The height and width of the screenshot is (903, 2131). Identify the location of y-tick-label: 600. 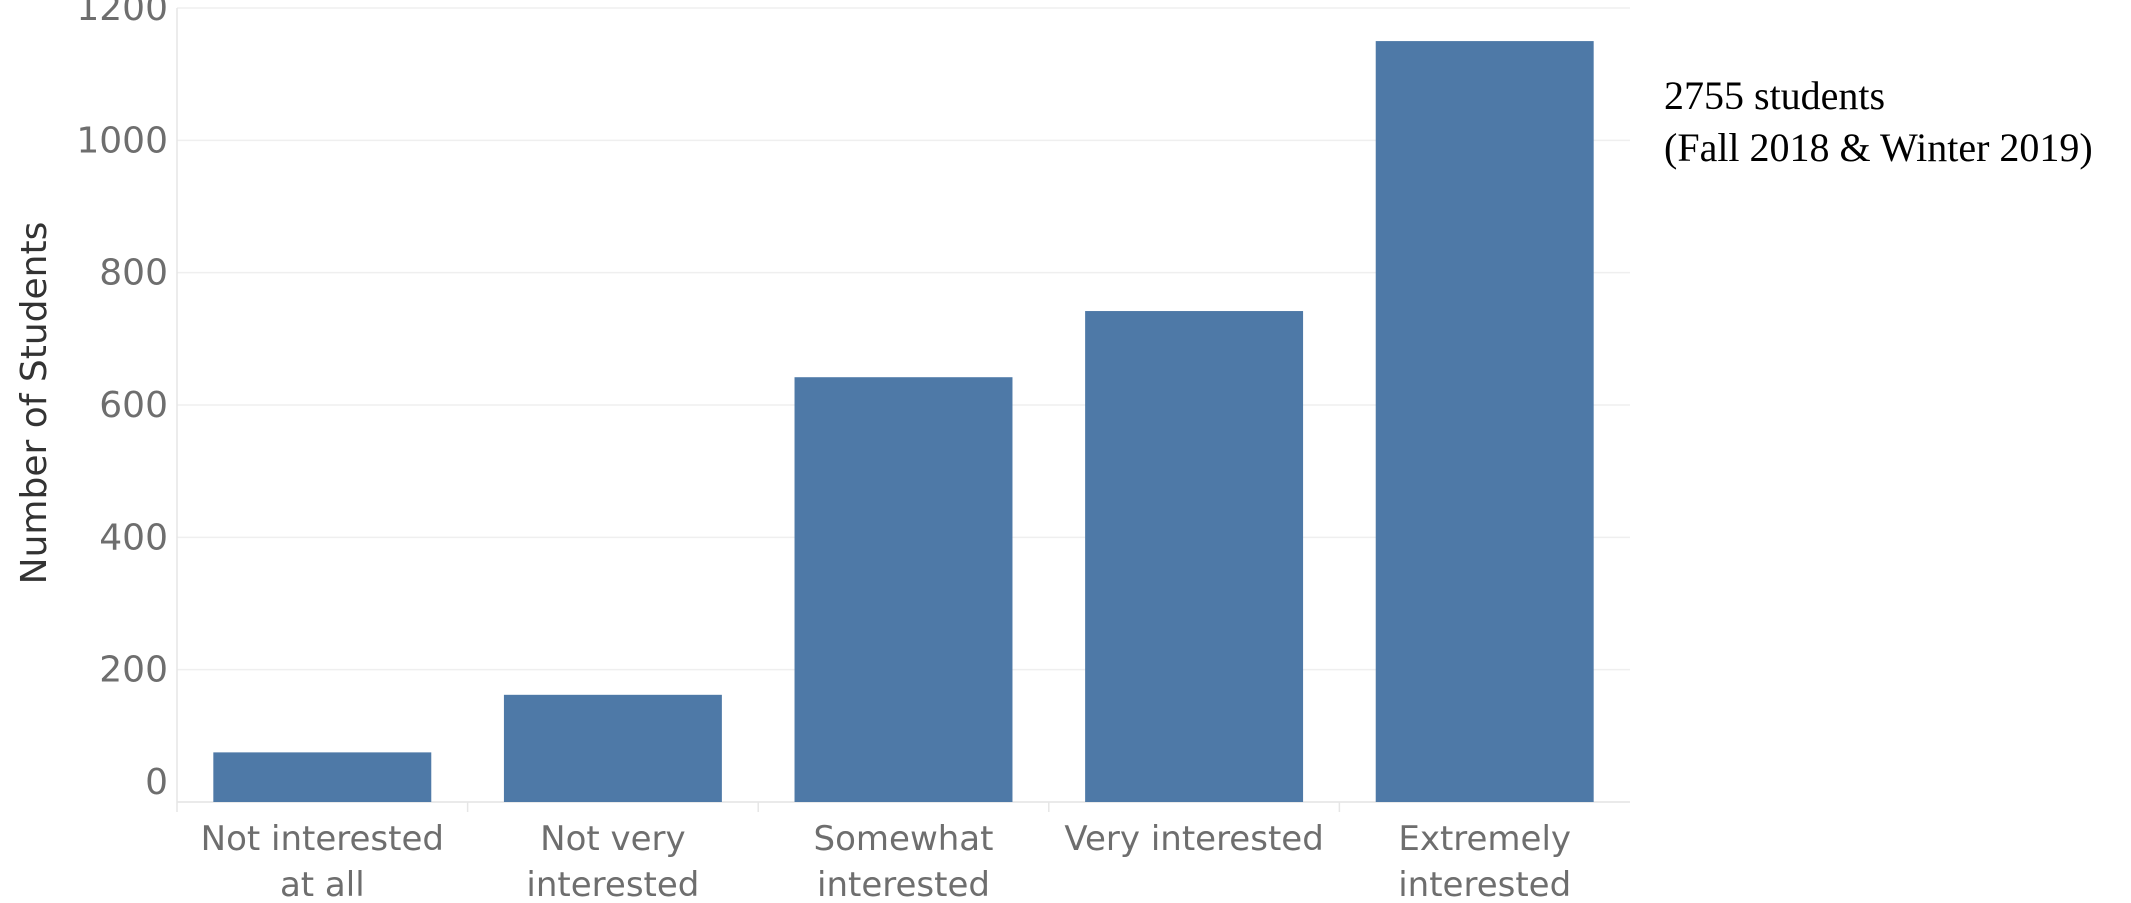
(133, 405).